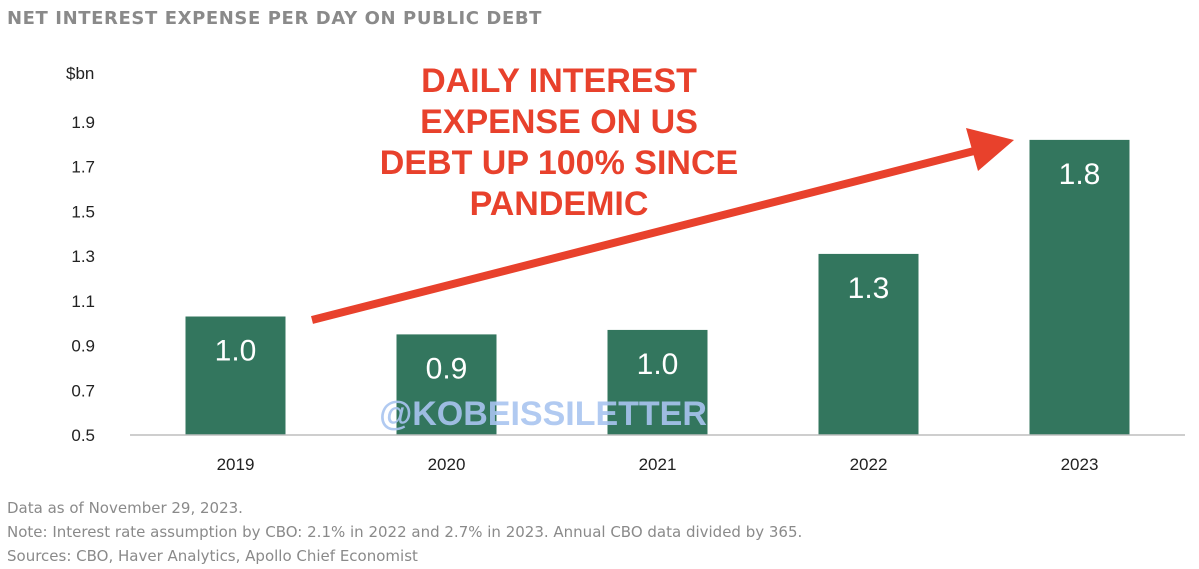 This screenshot has width=1199, height=569. I want to click on bar-2020, so click(446, 384).